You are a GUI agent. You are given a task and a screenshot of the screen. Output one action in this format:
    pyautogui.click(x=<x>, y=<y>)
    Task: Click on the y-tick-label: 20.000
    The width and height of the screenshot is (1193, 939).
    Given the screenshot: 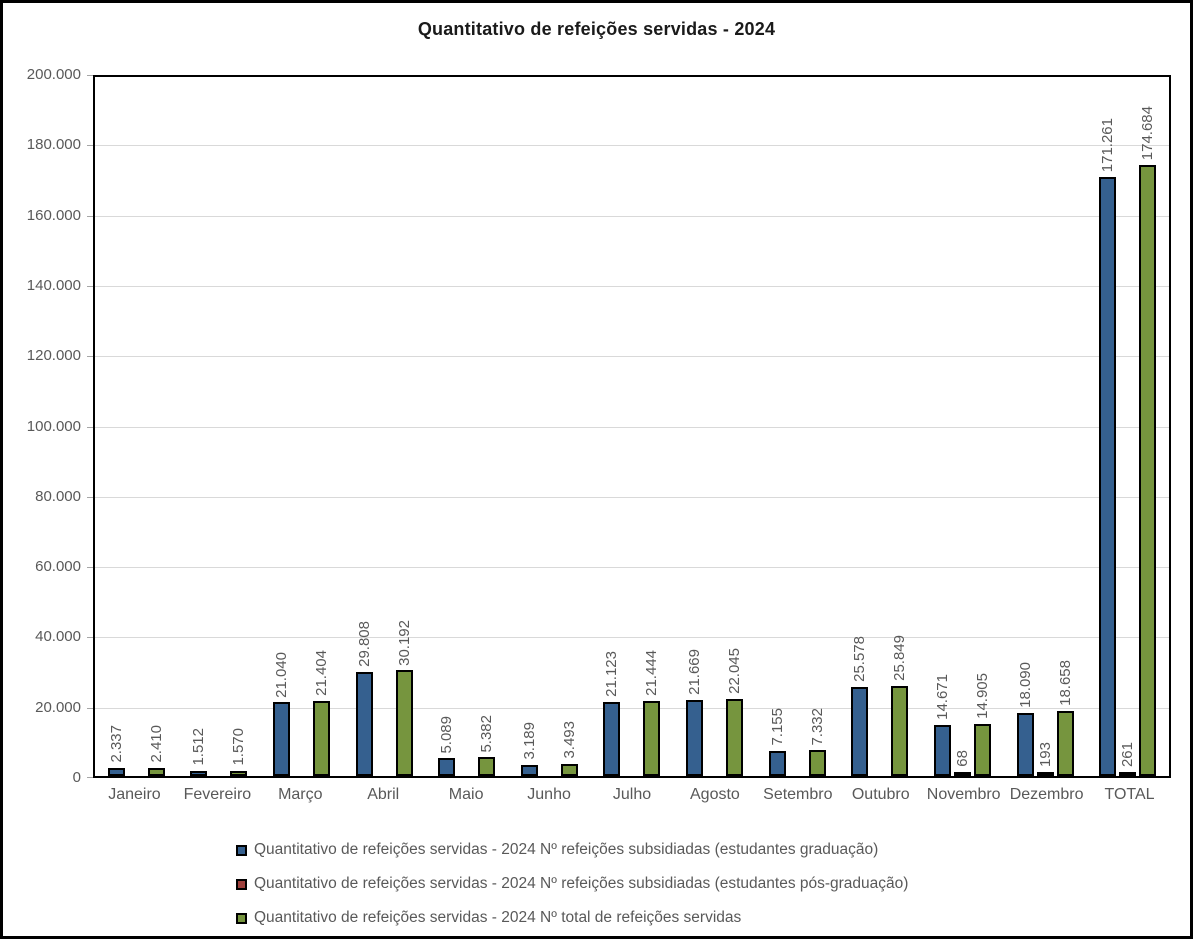 What is the action you would take?
    pyautogui.click(x=58, y=707)
    